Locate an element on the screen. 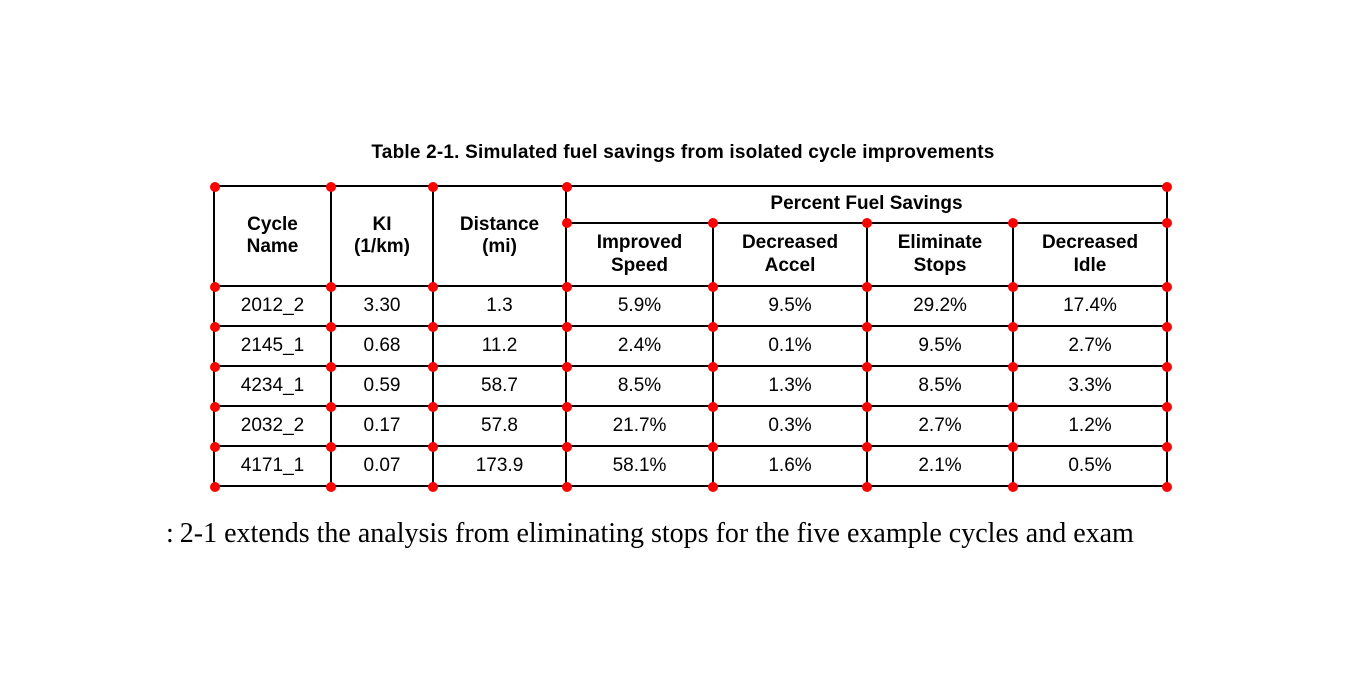 This screenshot has width=1366, height=674. cell-decreased-idle: 0.5% is located at coordinates (1090, 466).